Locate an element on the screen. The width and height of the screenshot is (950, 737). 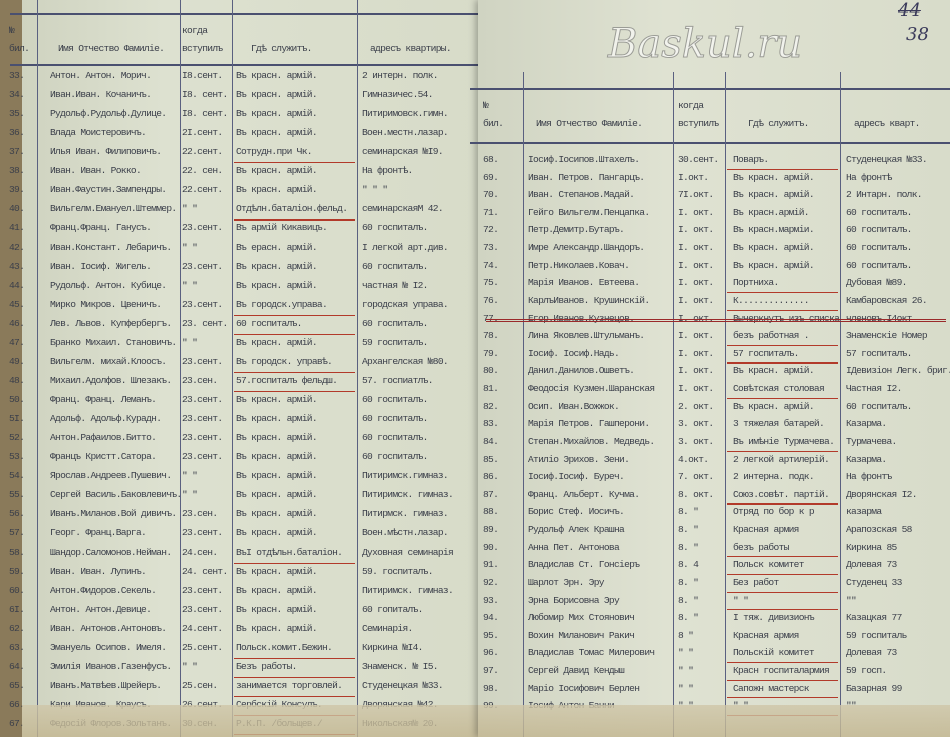
address: городская управа. is located at coordinates (405, 304).